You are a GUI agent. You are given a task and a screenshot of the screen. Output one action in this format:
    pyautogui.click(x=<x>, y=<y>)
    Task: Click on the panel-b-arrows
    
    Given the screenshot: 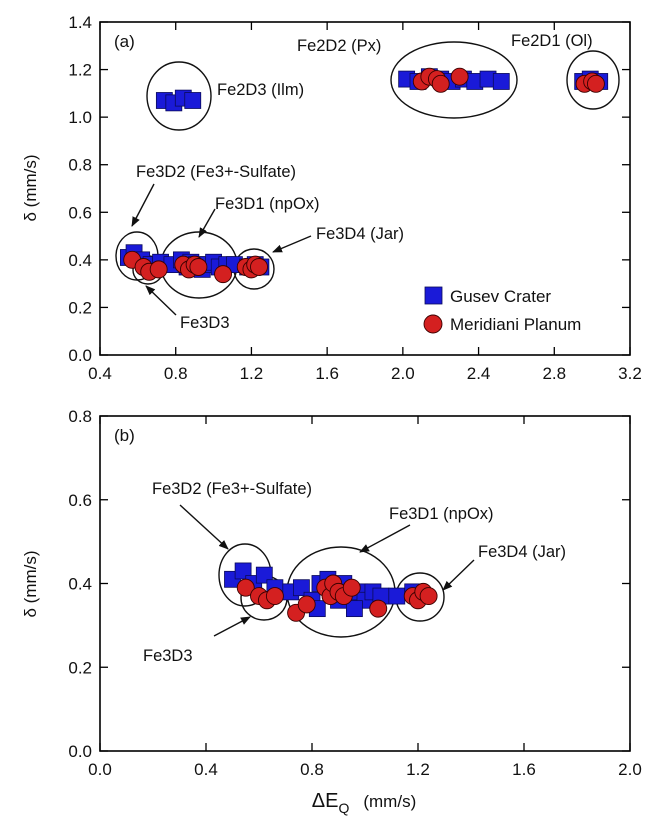 What is the action you would take?
    pyautogui.click(x=327, y=570)
    